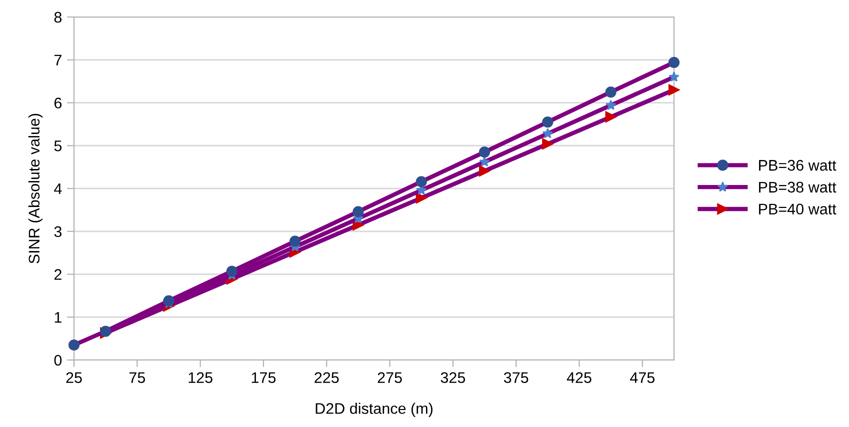 Image resolution: width=849 pixels, height=427 pixels. I want to click on x-tick-label: 225, so click(326, 378).